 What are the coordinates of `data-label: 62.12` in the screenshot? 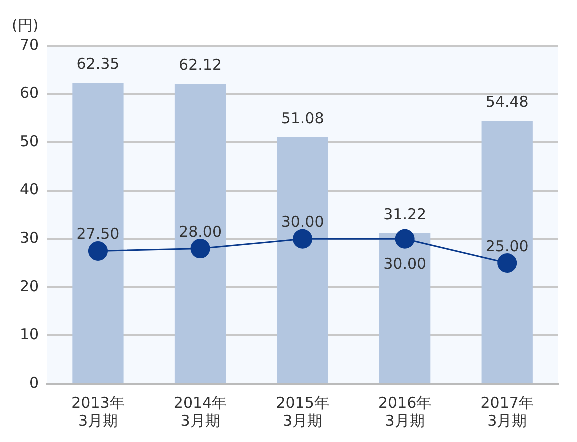 It's located at (200, 65).